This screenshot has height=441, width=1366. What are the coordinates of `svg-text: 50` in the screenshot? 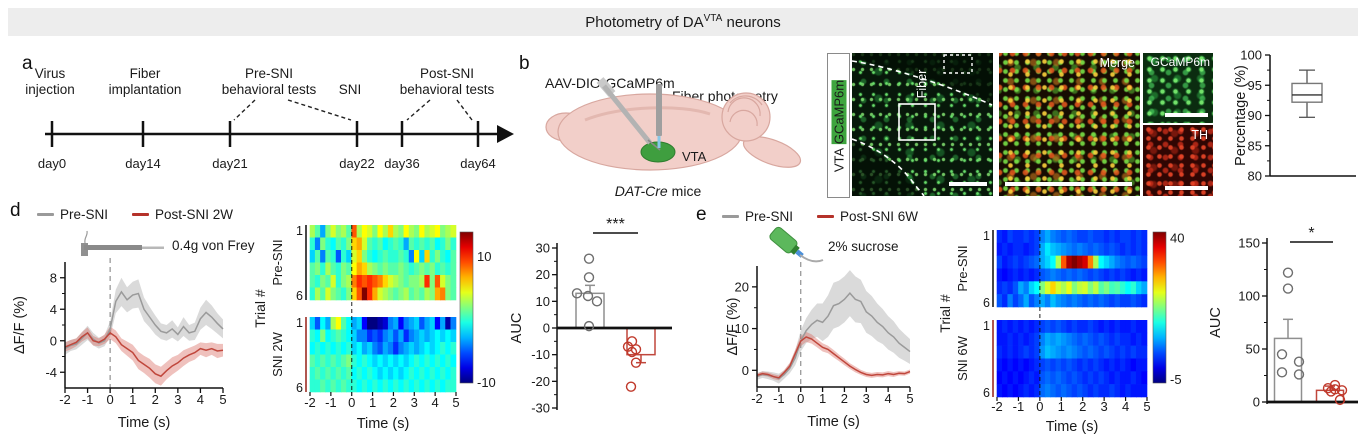 It's located at (1253, 349).